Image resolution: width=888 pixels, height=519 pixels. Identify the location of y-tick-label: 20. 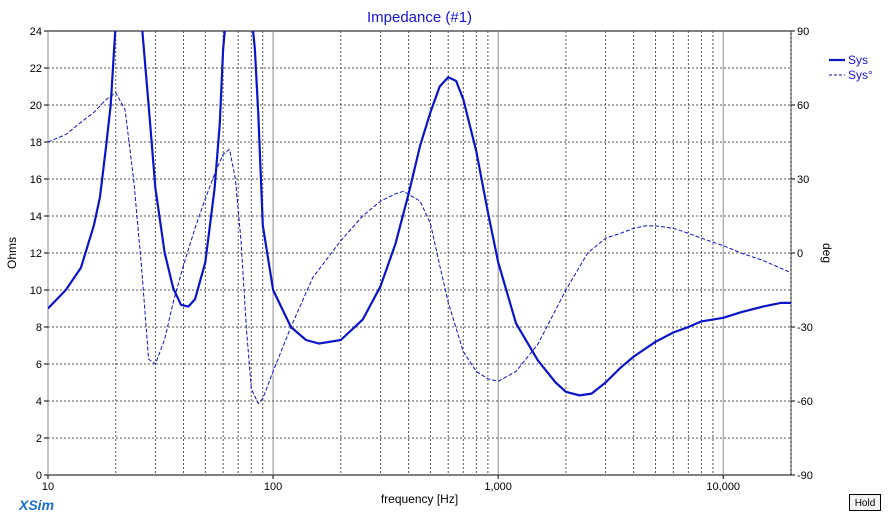
(36, 106).